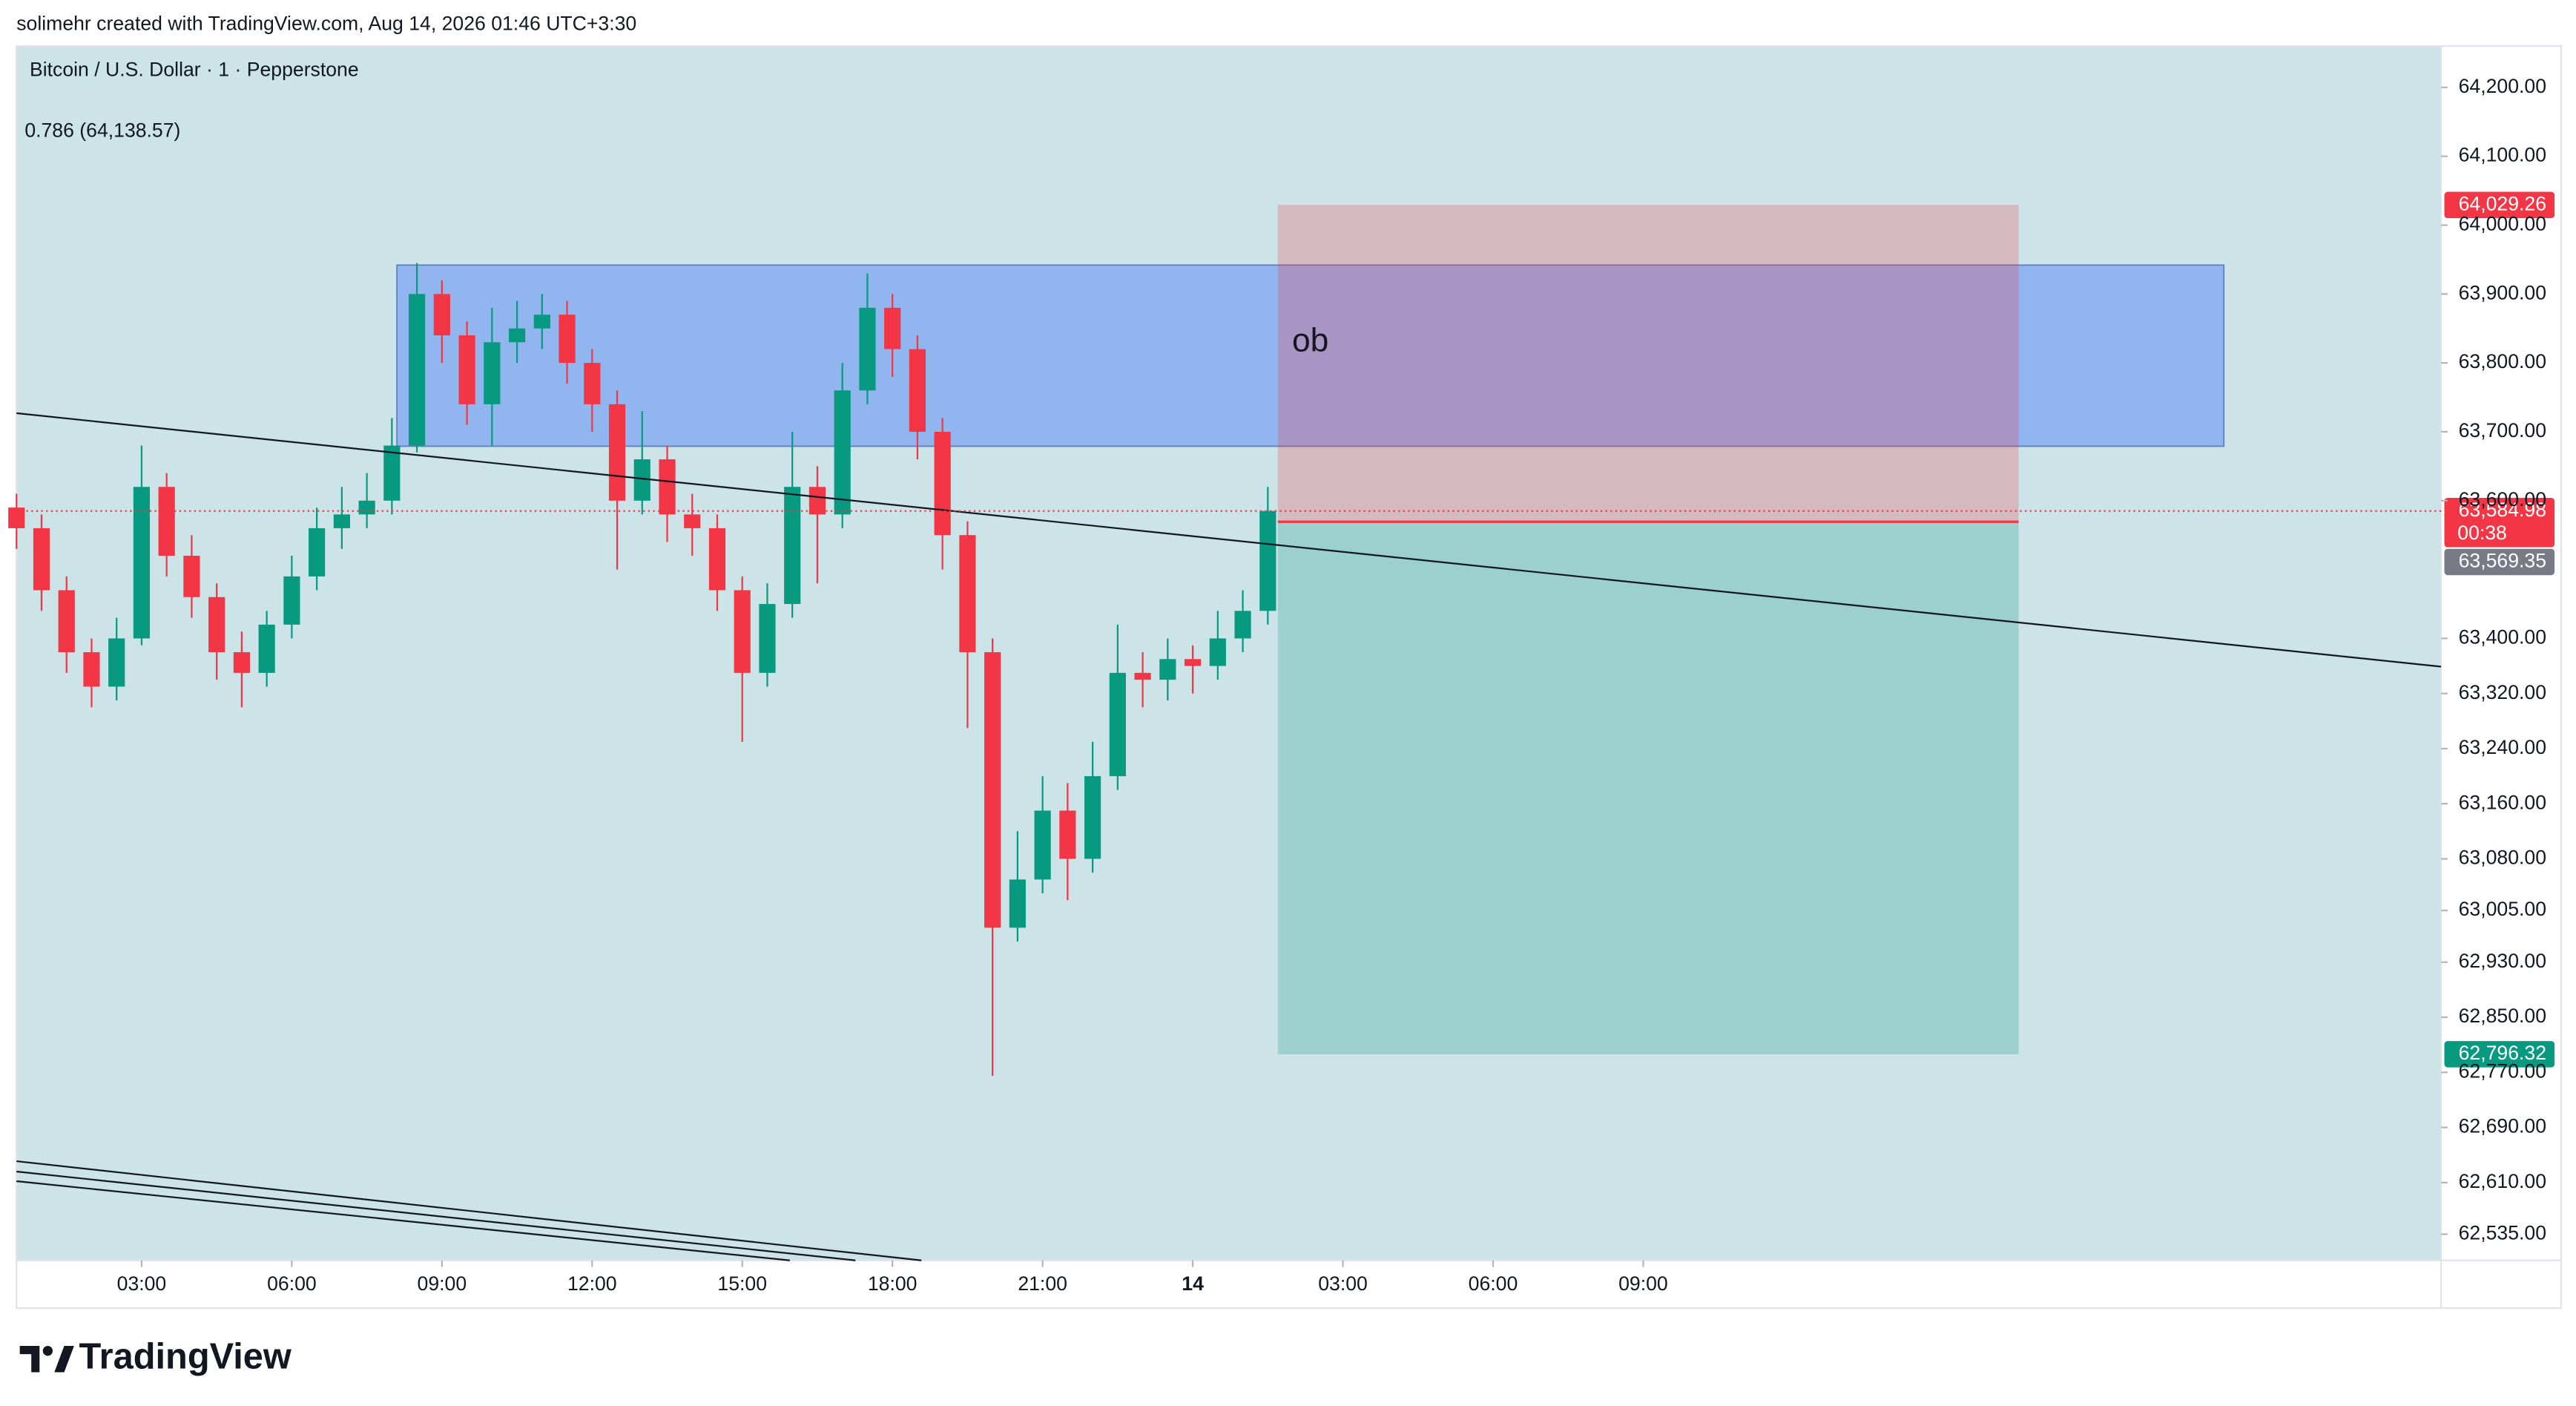  I want to click on y-tick-label: 63,005.00, so click(2503, 909).